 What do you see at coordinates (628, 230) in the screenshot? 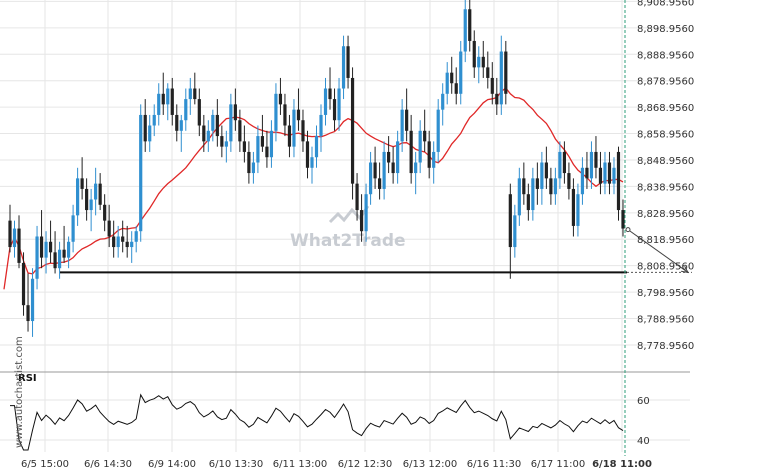
I see `projection-start` at bounding box center [628, 230].